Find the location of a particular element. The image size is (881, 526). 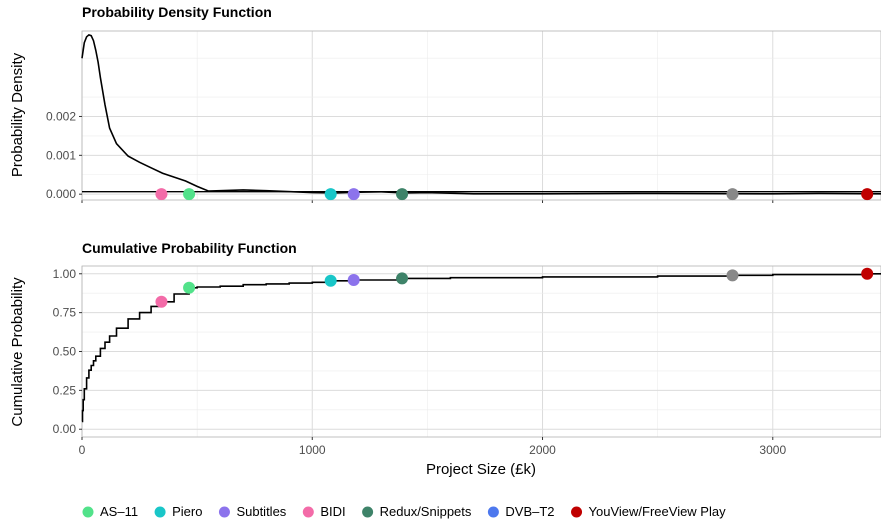

pdf-point-subtitles is located at coordinates (353, 194).